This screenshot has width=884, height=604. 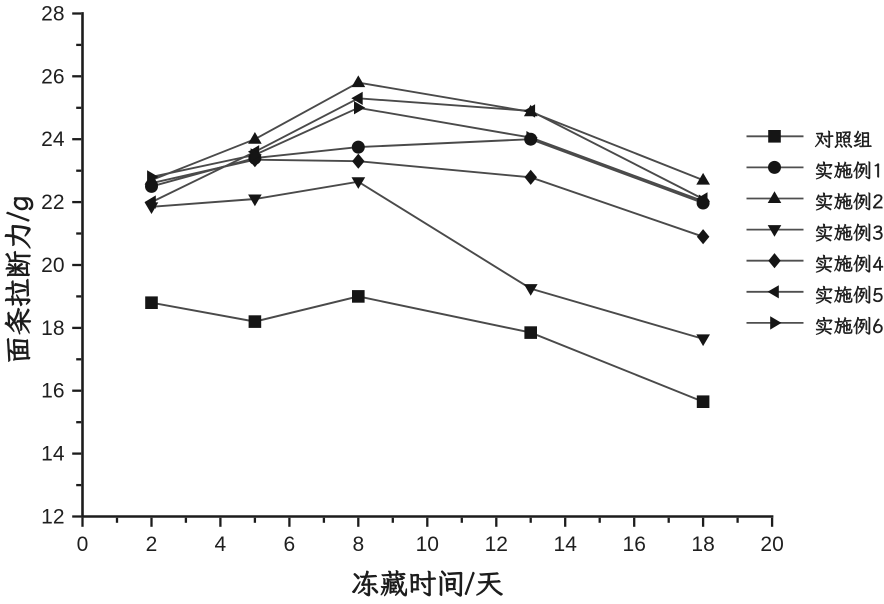 I want to click on svg-text: 6, so click(x=290, y=544).